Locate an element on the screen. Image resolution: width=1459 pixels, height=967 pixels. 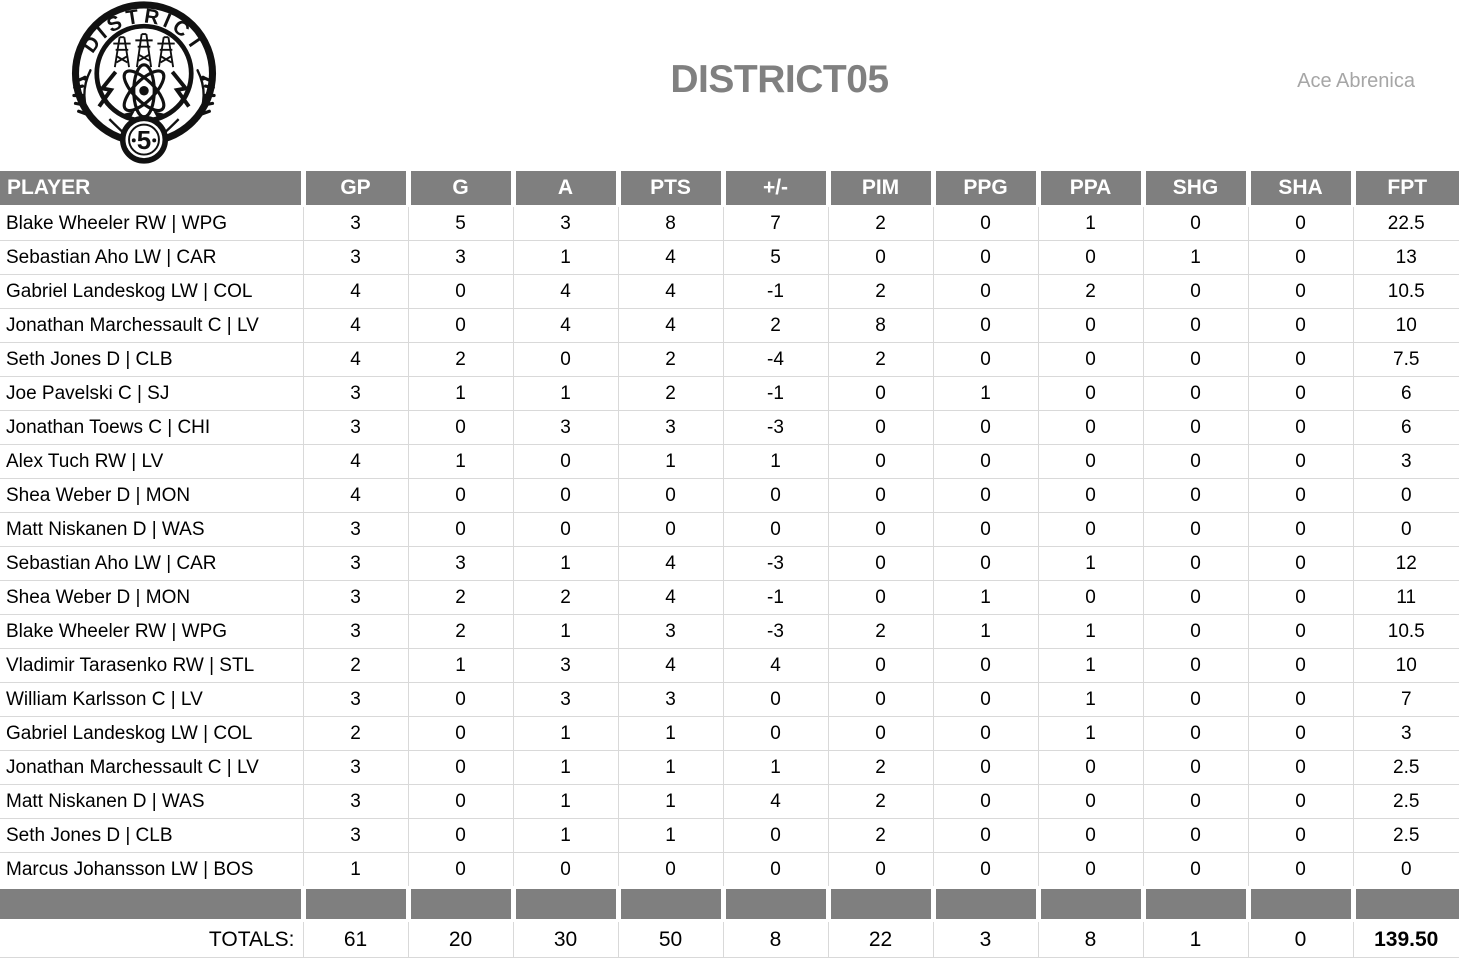
laurel-left-icon is located at coordinates (82, 95).